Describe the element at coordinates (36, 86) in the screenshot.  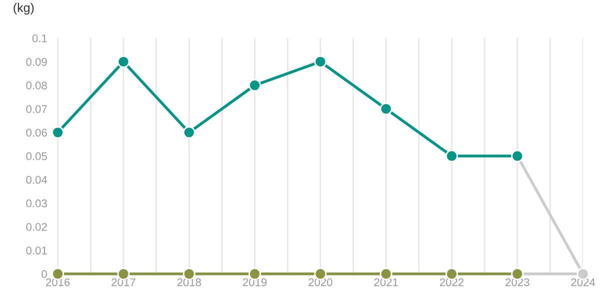
I see `y-tick-label: 0.08` at that location.